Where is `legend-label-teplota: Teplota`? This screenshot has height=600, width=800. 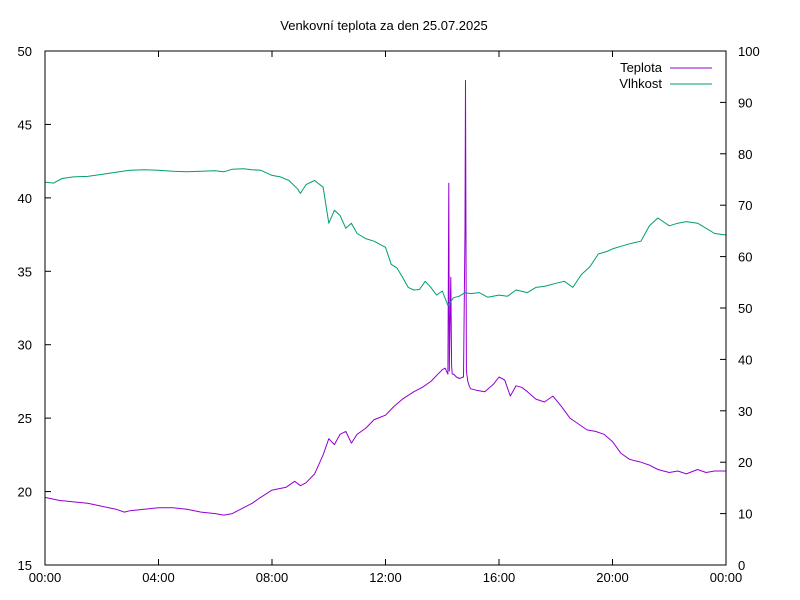
legend-label-teplota: Teplota is located at coordinates (641, 67).